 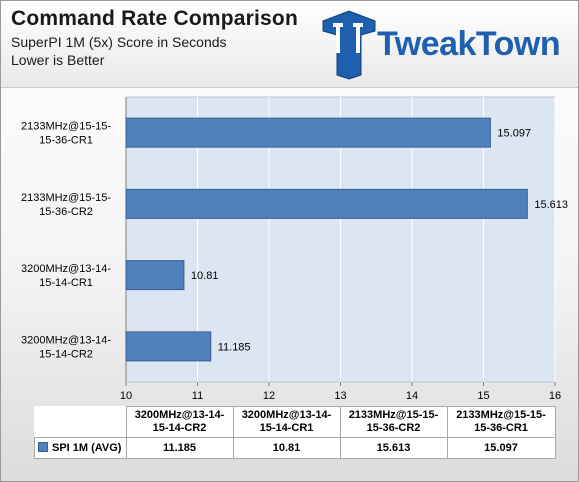 I want to click on data-table-value: 10.81, so click(x=286, y=448).